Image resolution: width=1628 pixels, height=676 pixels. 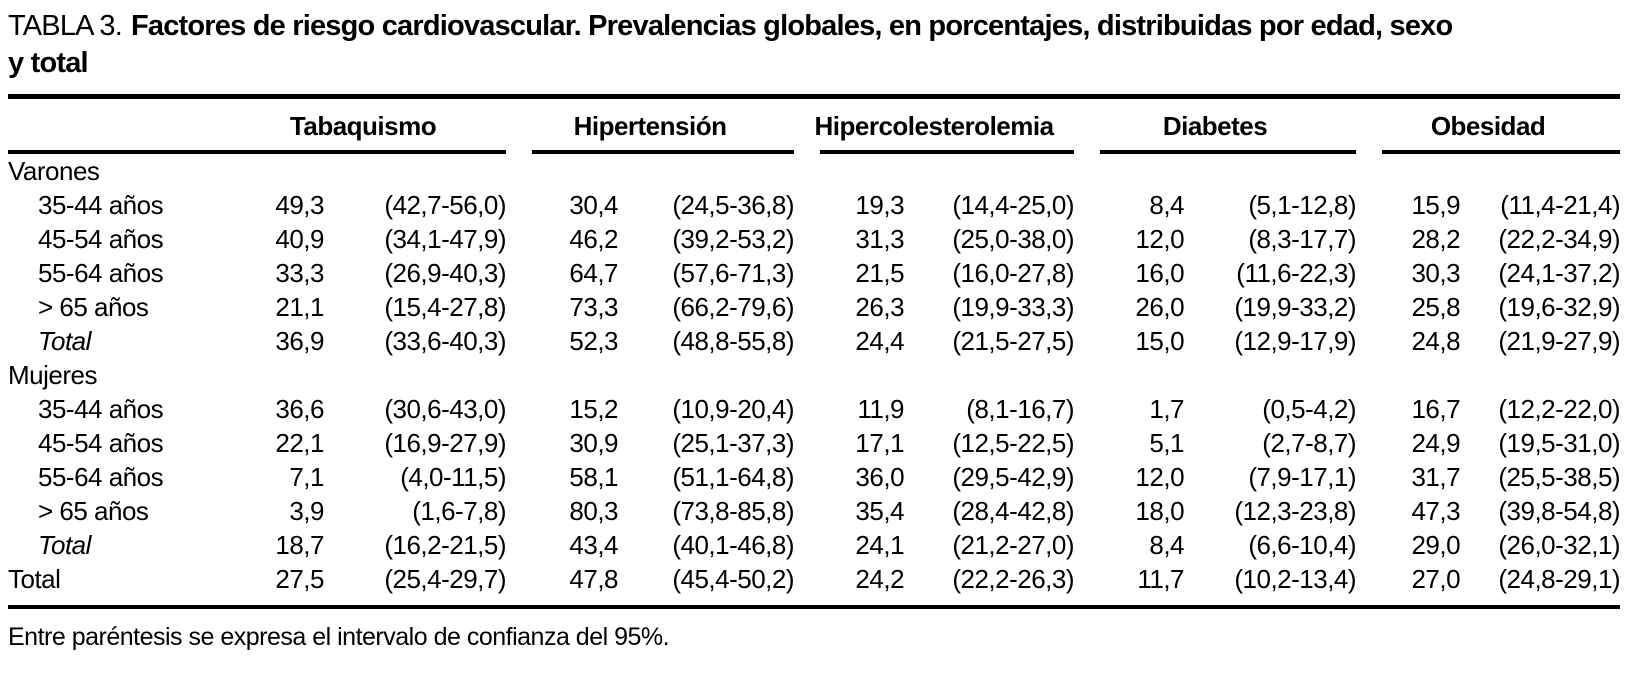 I want to click on value-cell: 31,7, so click(x=1436, y=476).